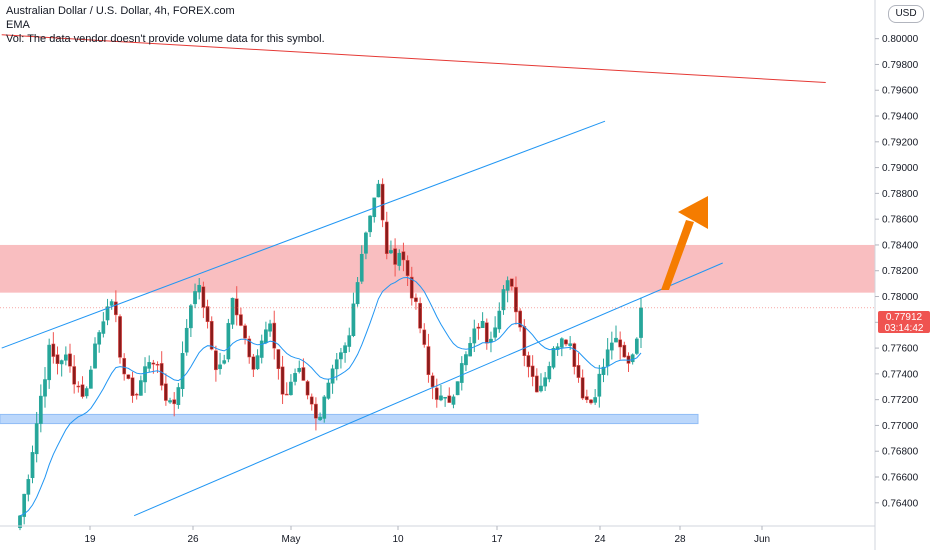  Describe the element at coordinates (437, 268) in the screenshot. I see `resistance-zone` at that location.